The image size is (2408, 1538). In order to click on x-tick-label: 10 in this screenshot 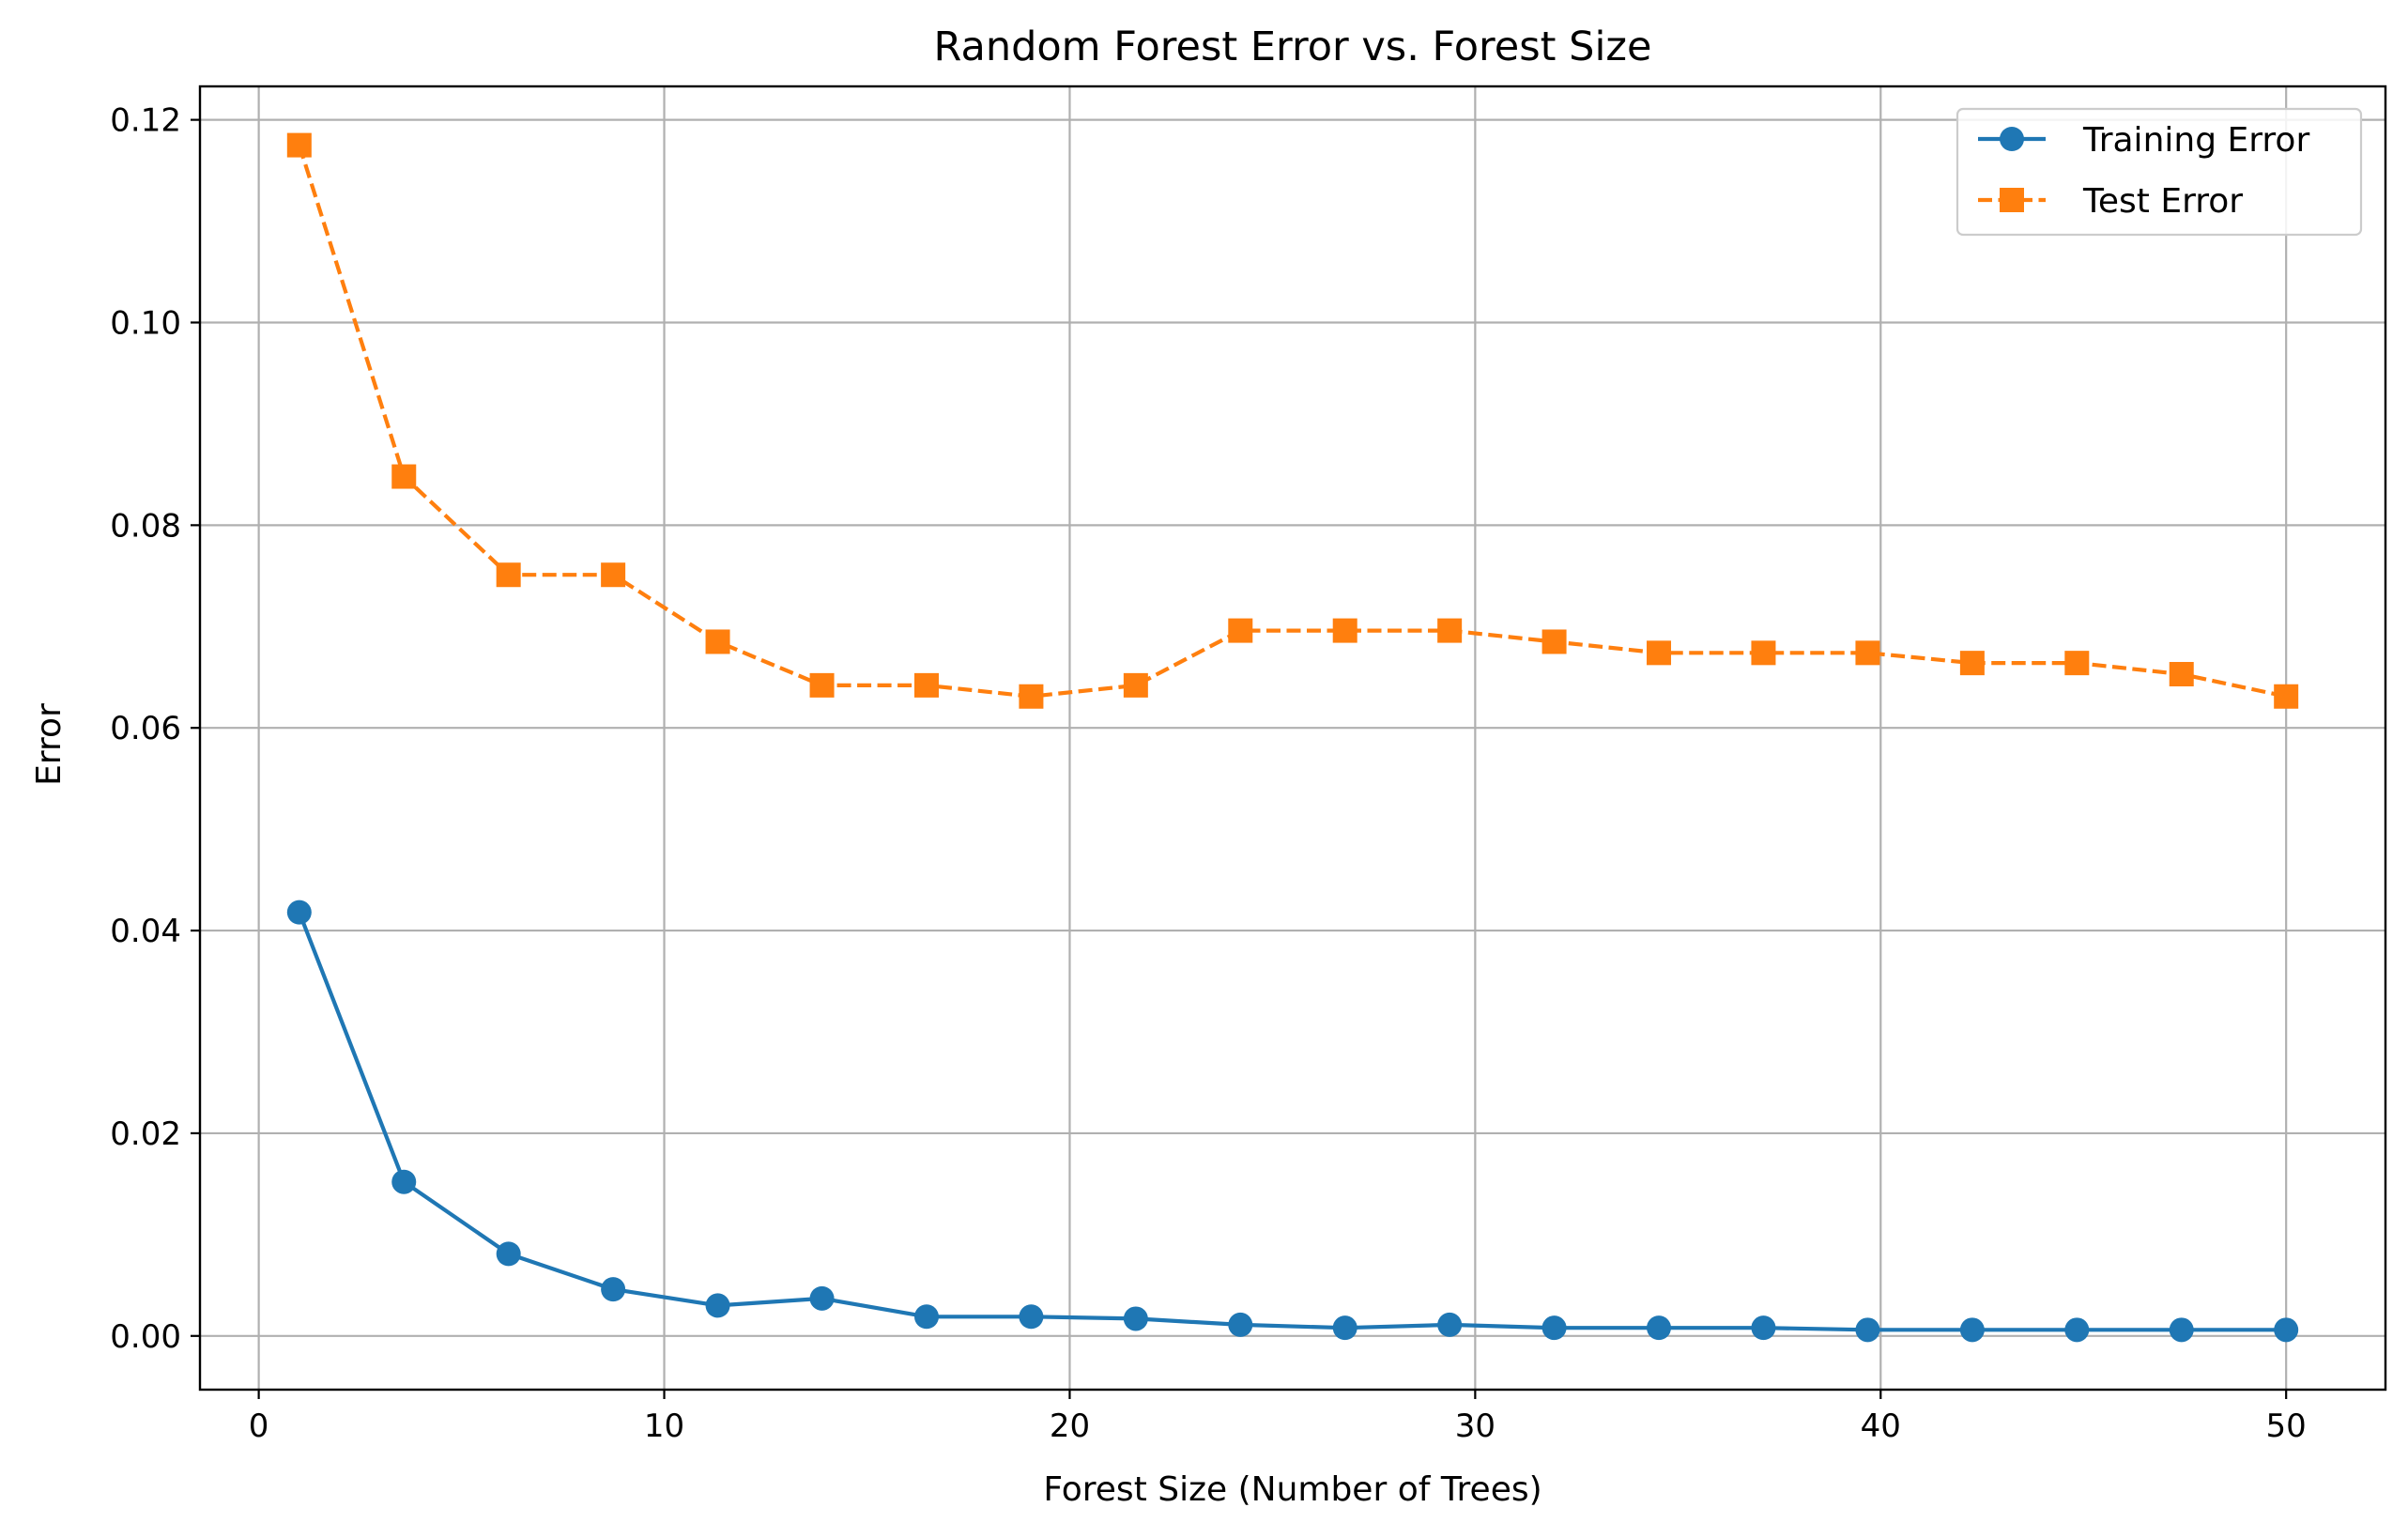, I will do `click(664, 1426)`.